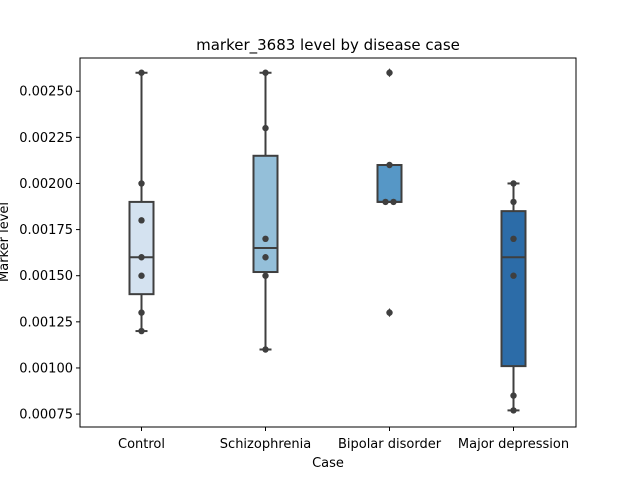  I want to click on y-tick-label: 0.00200, so click(46, 184).